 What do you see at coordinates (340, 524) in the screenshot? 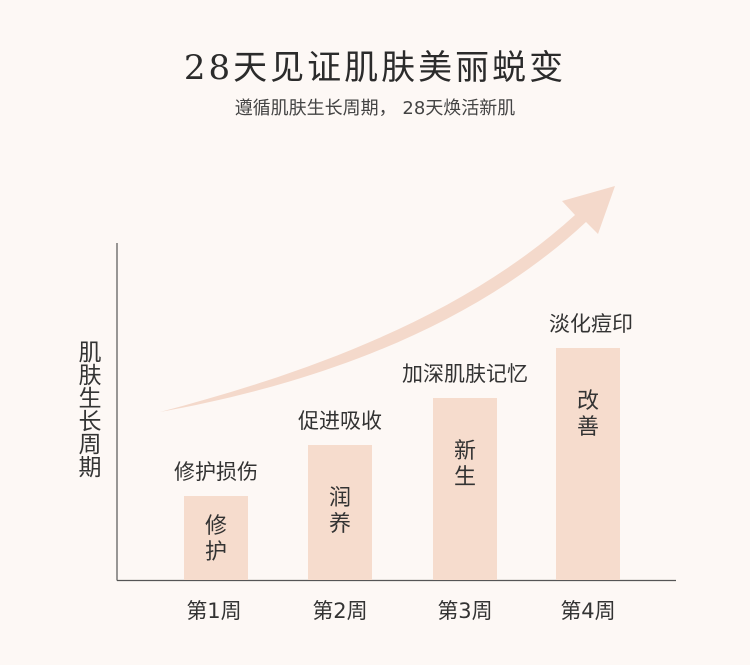
I see `bar-label-2-char-2: 养` at bounding box center [340, 524].